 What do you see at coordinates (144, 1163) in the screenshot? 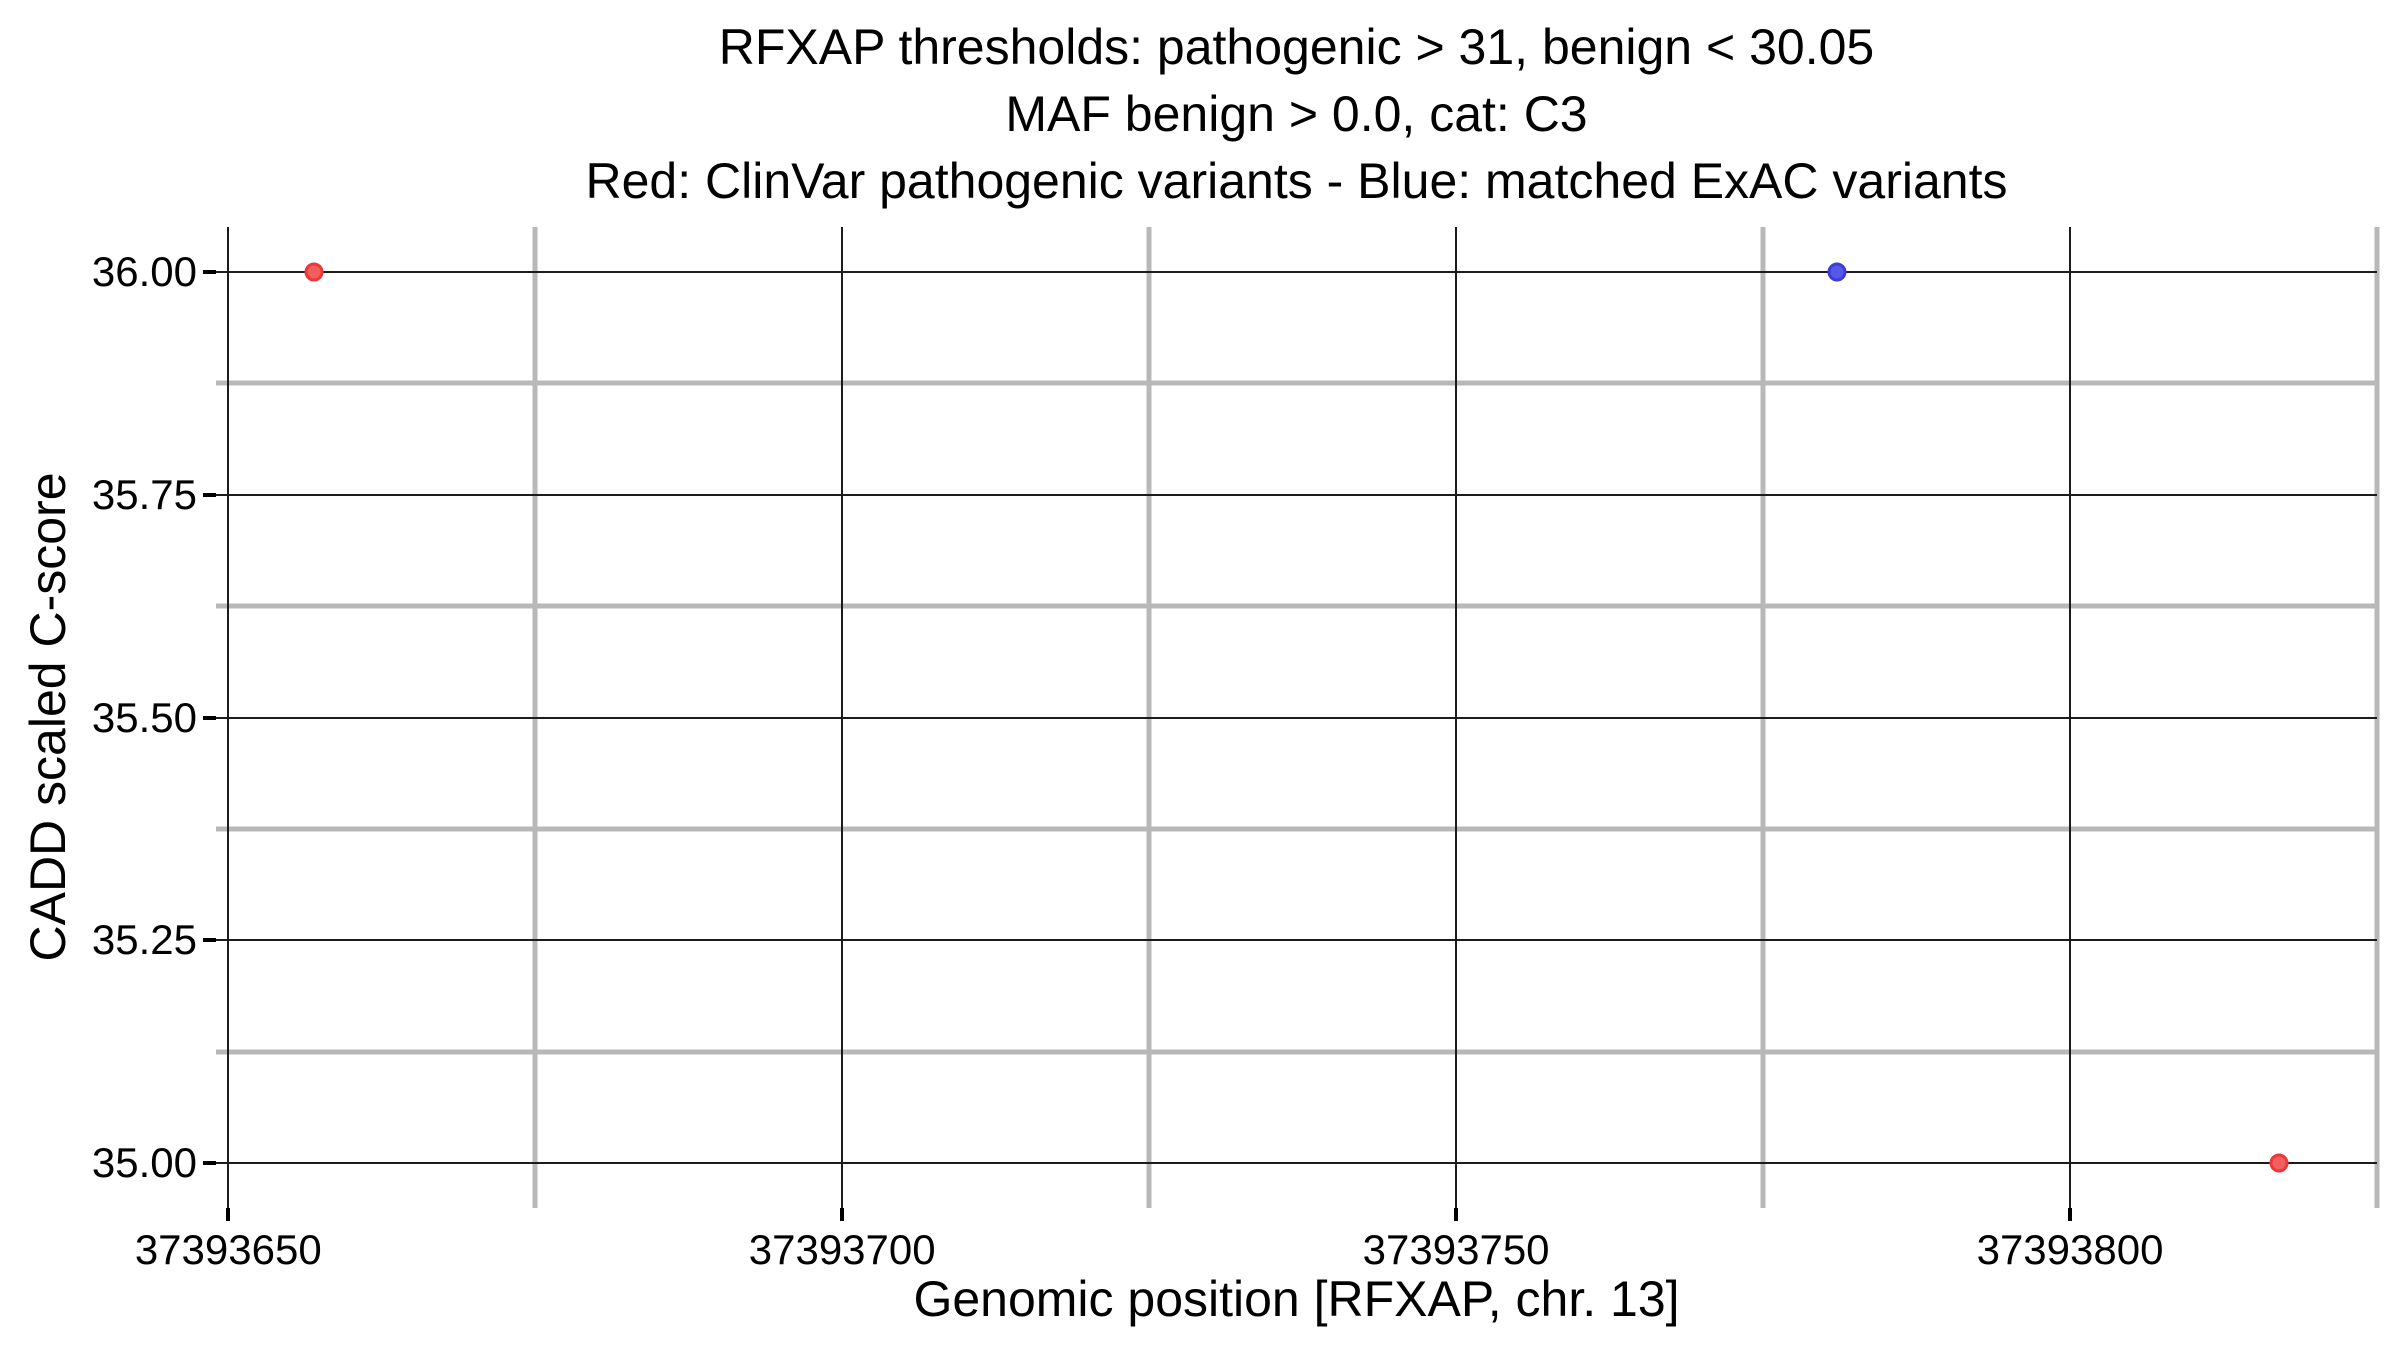
I see `y-tick-label: 35.00` at bounding box center [144, 1163].